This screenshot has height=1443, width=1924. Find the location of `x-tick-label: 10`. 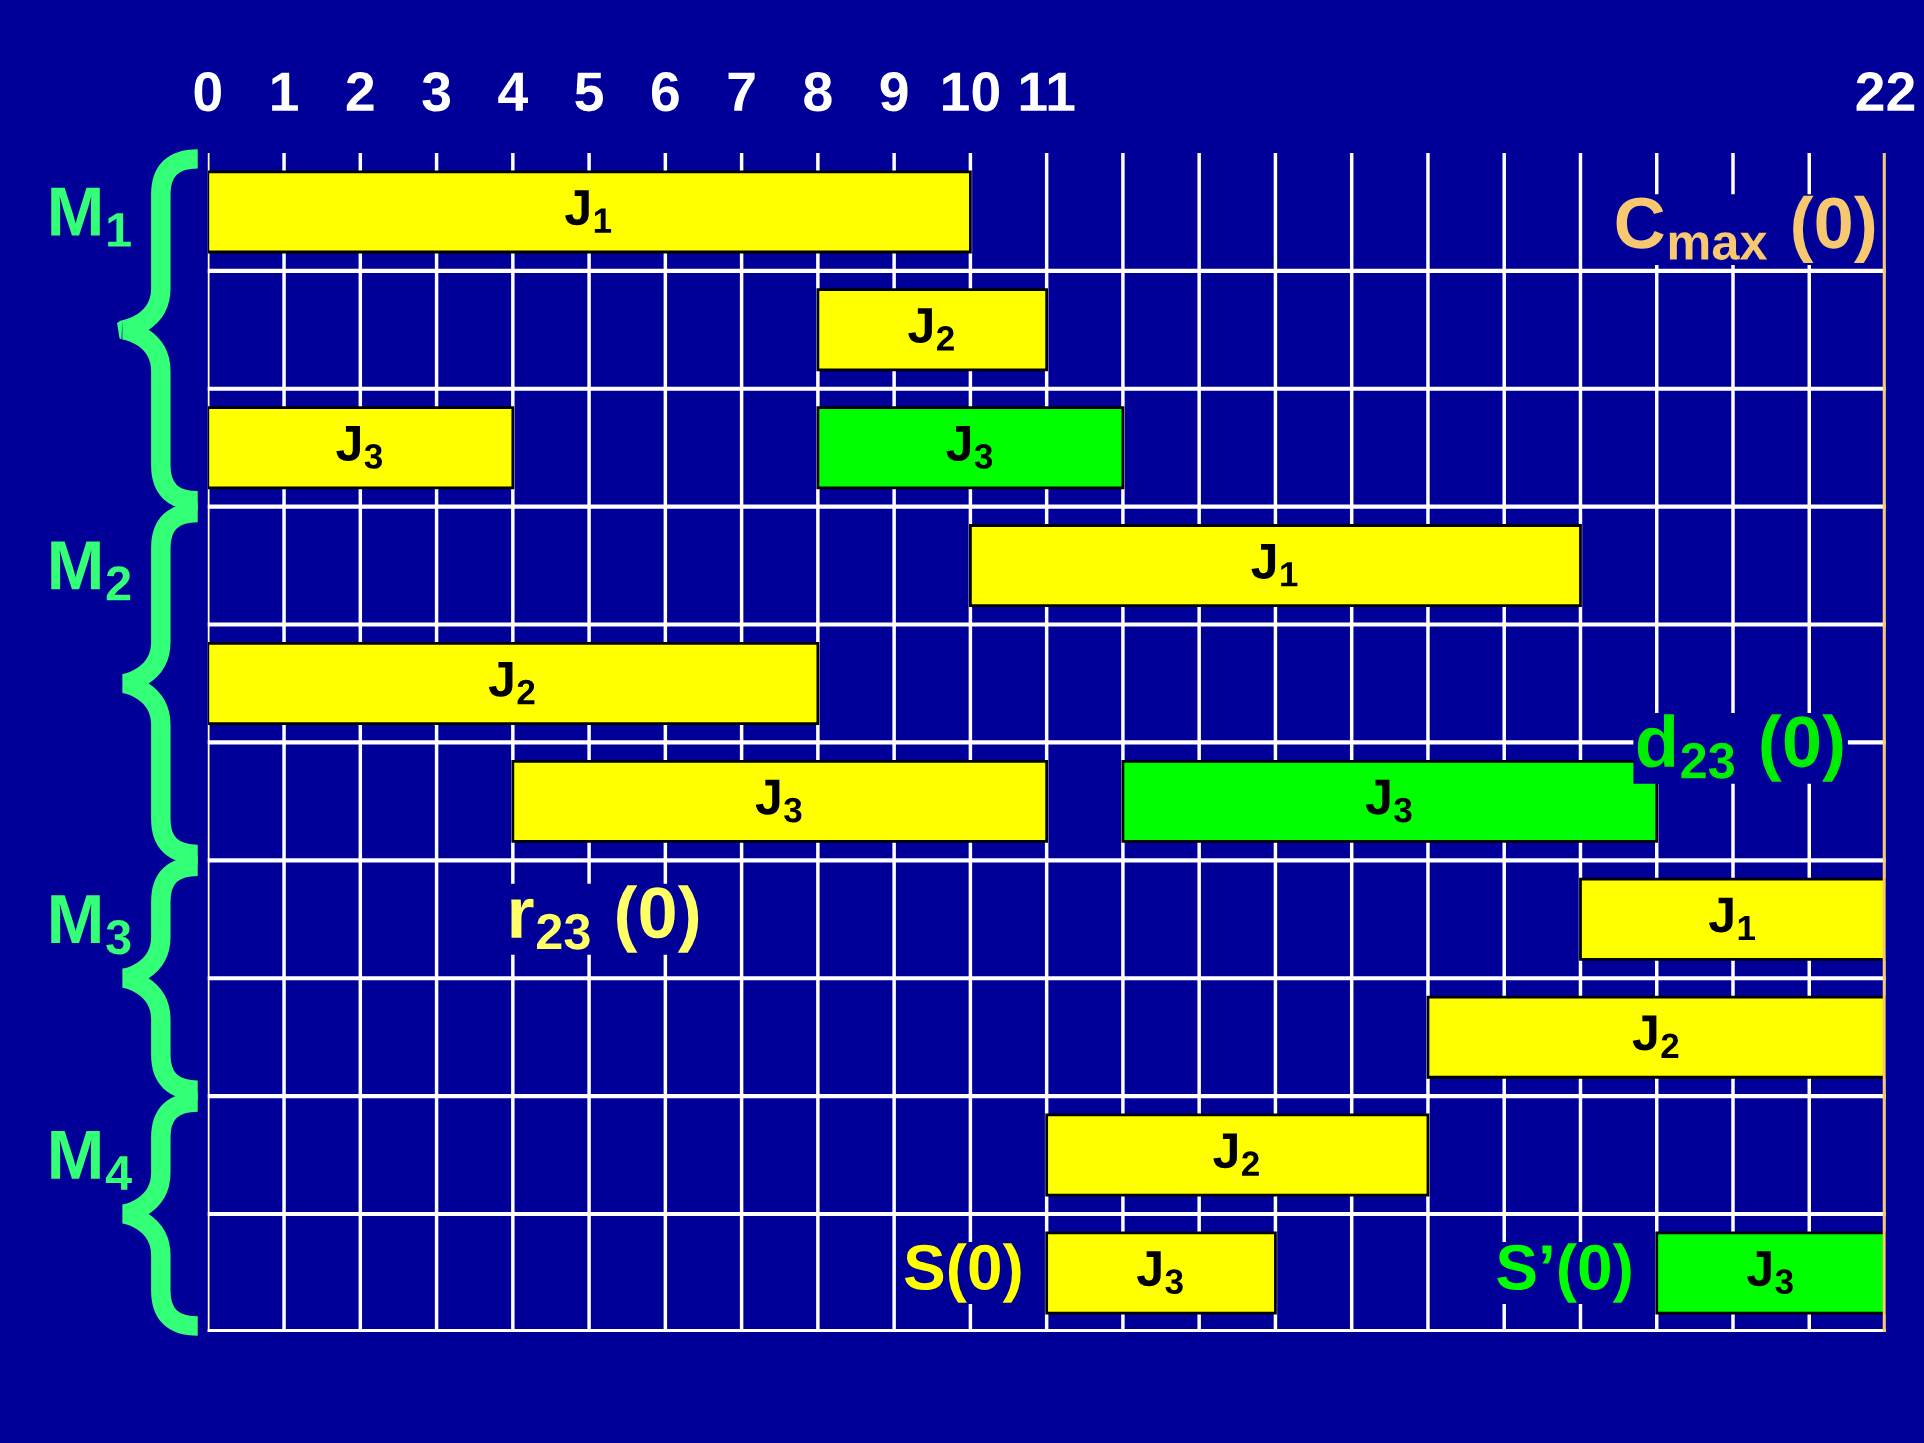

x-tick-label: 10 is located at coordinates (971, 92).